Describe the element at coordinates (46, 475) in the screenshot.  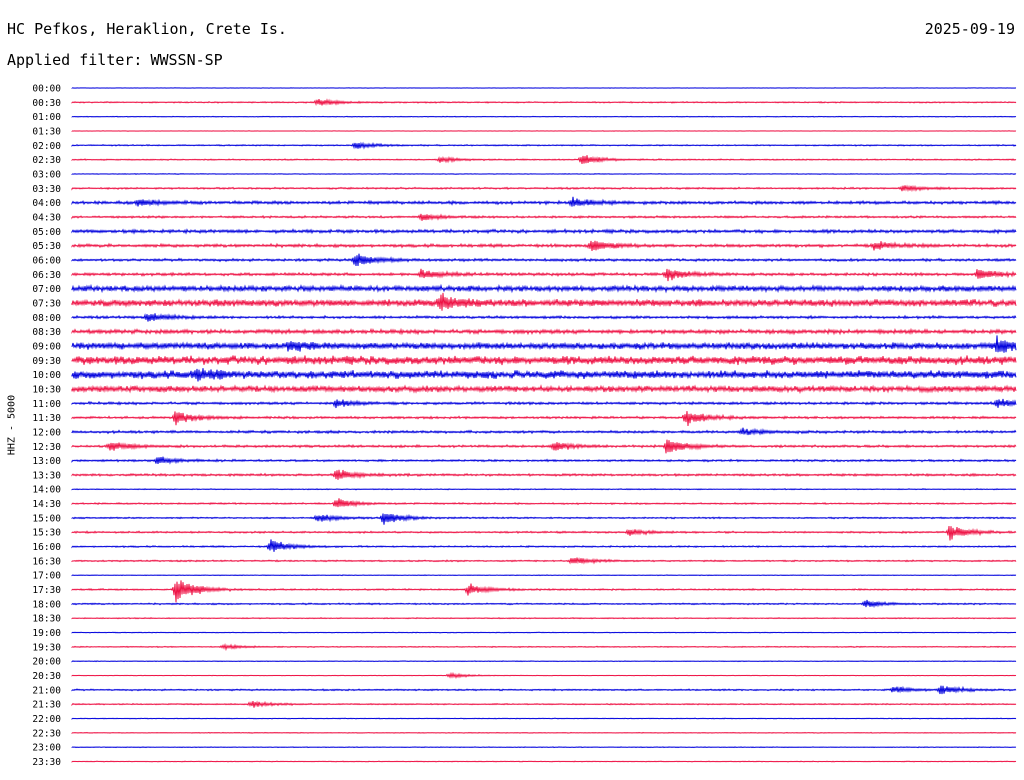
I see `row-time-label: 13:30` at that location.